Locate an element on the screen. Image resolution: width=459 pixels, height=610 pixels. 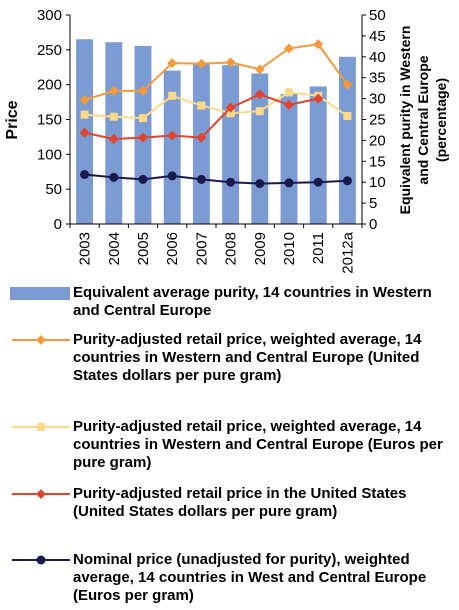
x-tick-label: 2012a is located at coordinates (347, 252).